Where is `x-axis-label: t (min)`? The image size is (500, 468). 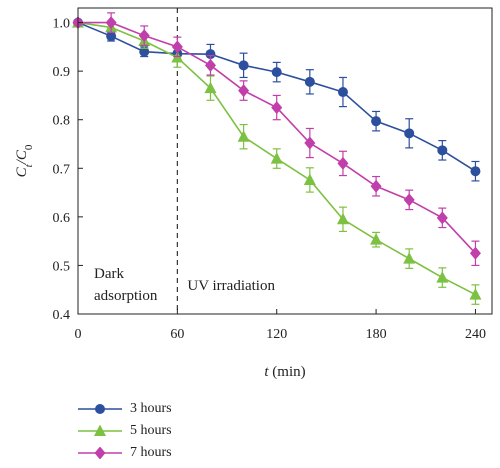 x-axis-label: t (min) is located at coordinates (284, 372).